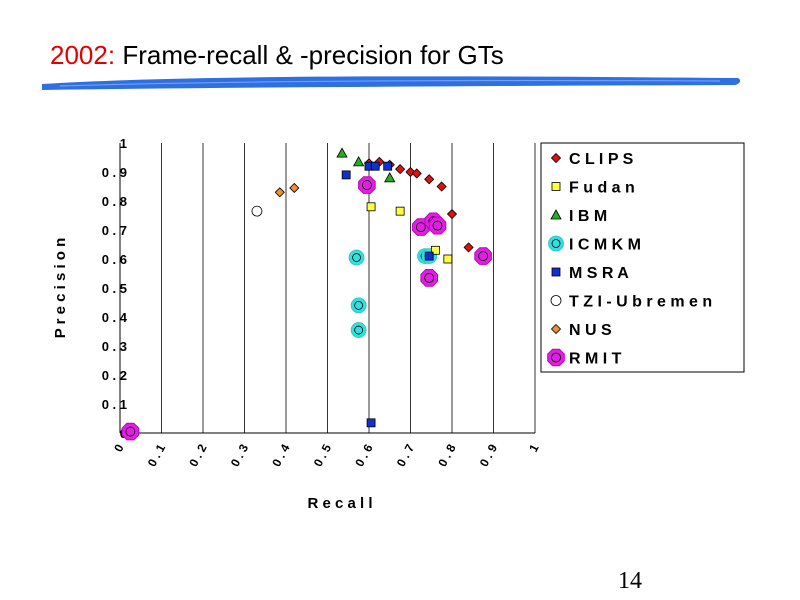 The height and width of the screenshot is (600, 800). What do you see at coordinates (405, 455) in the screenshot?
I see `x-tick-label-7: 0 . 7` at bounding box center [405, 455].